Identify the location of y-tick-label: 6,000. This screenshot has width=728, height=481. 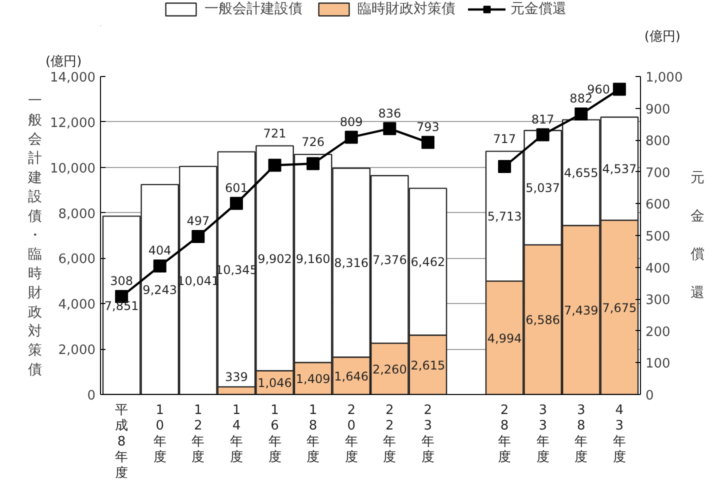
(77, 260).